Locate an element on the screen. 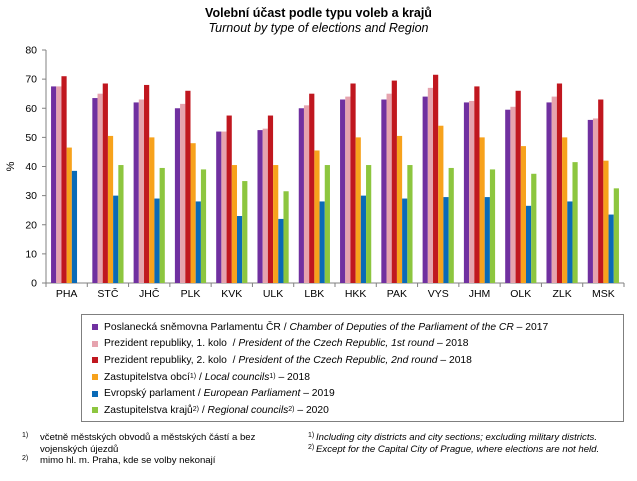 Image resolution: width=637 pixels, height=481 pixels. bar-kvk-s6 is located at coordinates (245, 232).